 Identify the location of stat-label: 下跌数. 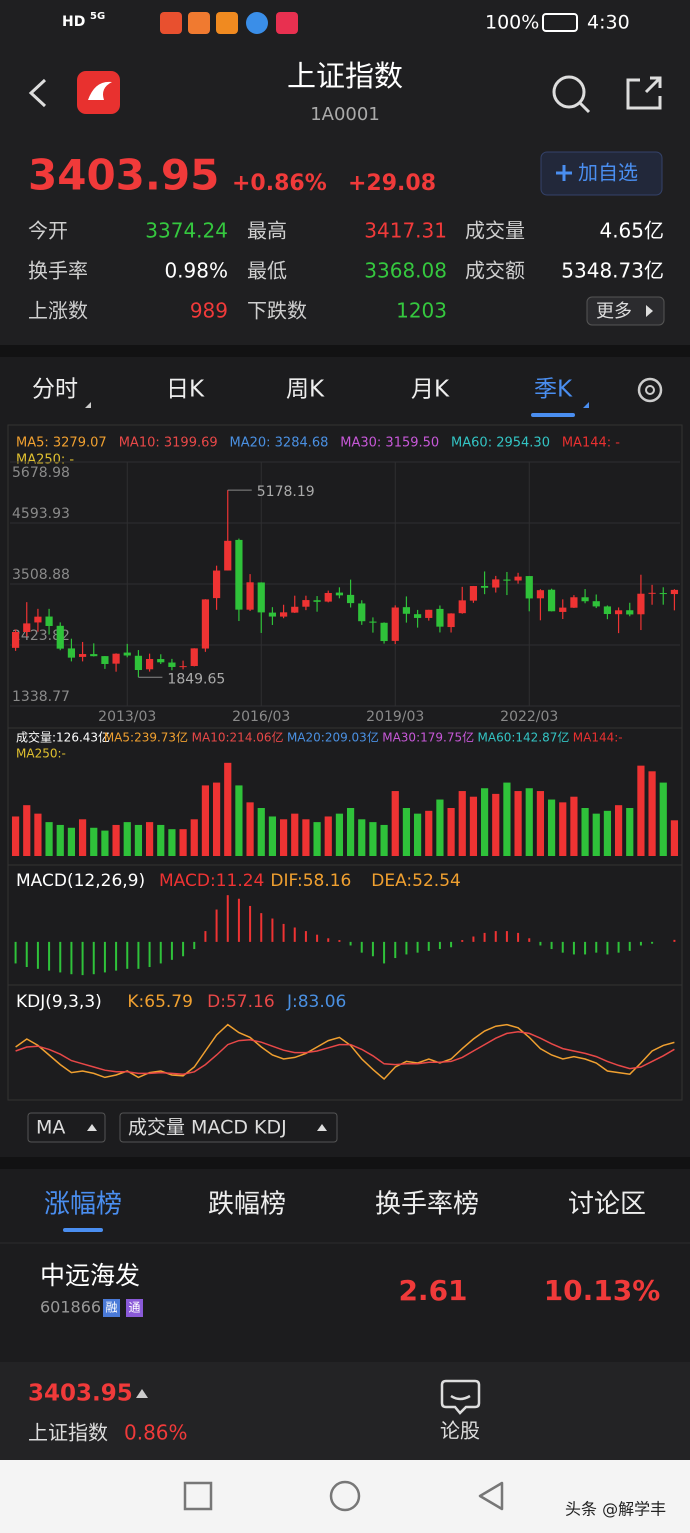
(277, 311).